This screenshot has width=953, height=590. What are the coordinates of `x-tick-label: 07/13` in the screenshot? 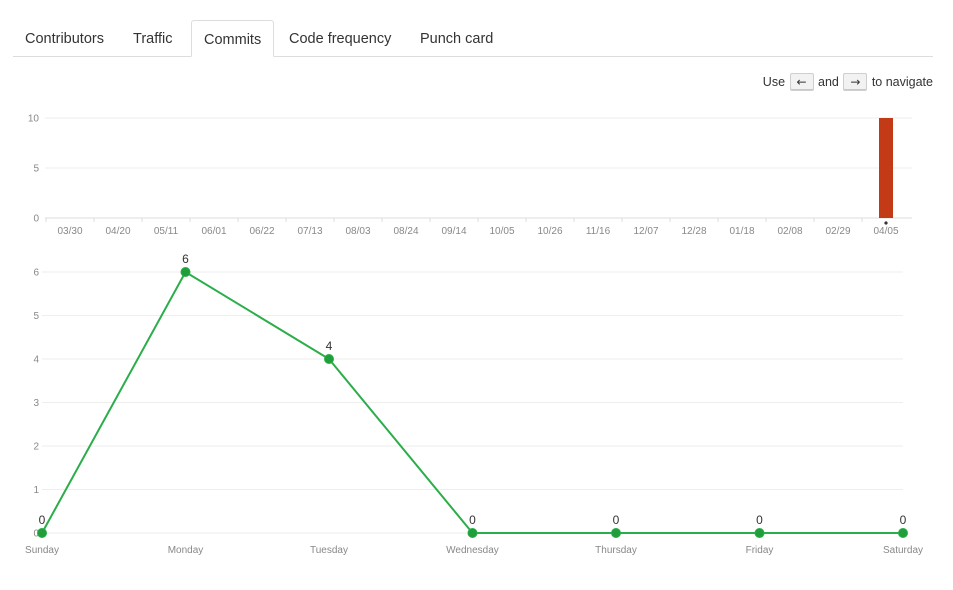 It's located at (309, 231).